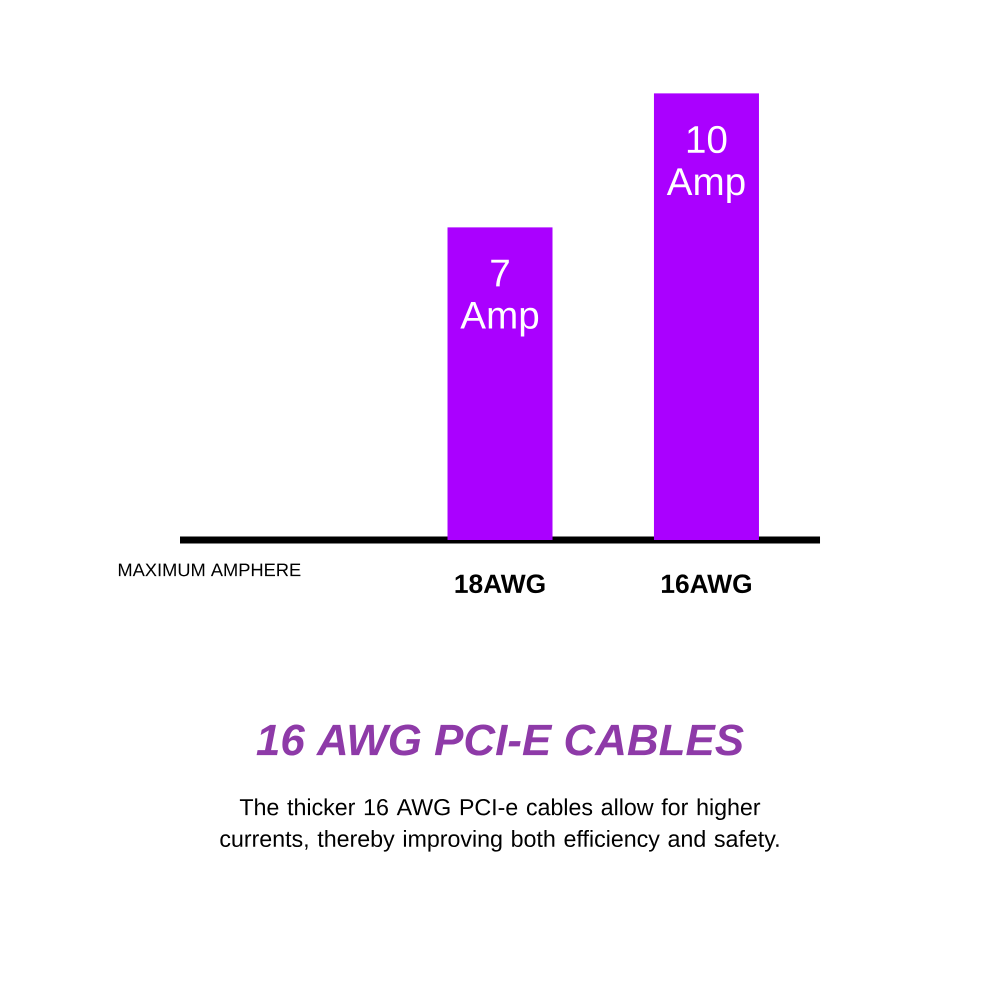 Image resolution: width=1000 pixels, height=1000 pixels. Describe the element at coordinates (499, 298) in the screenshot. I see `data-label: 7 Amp` at that location.